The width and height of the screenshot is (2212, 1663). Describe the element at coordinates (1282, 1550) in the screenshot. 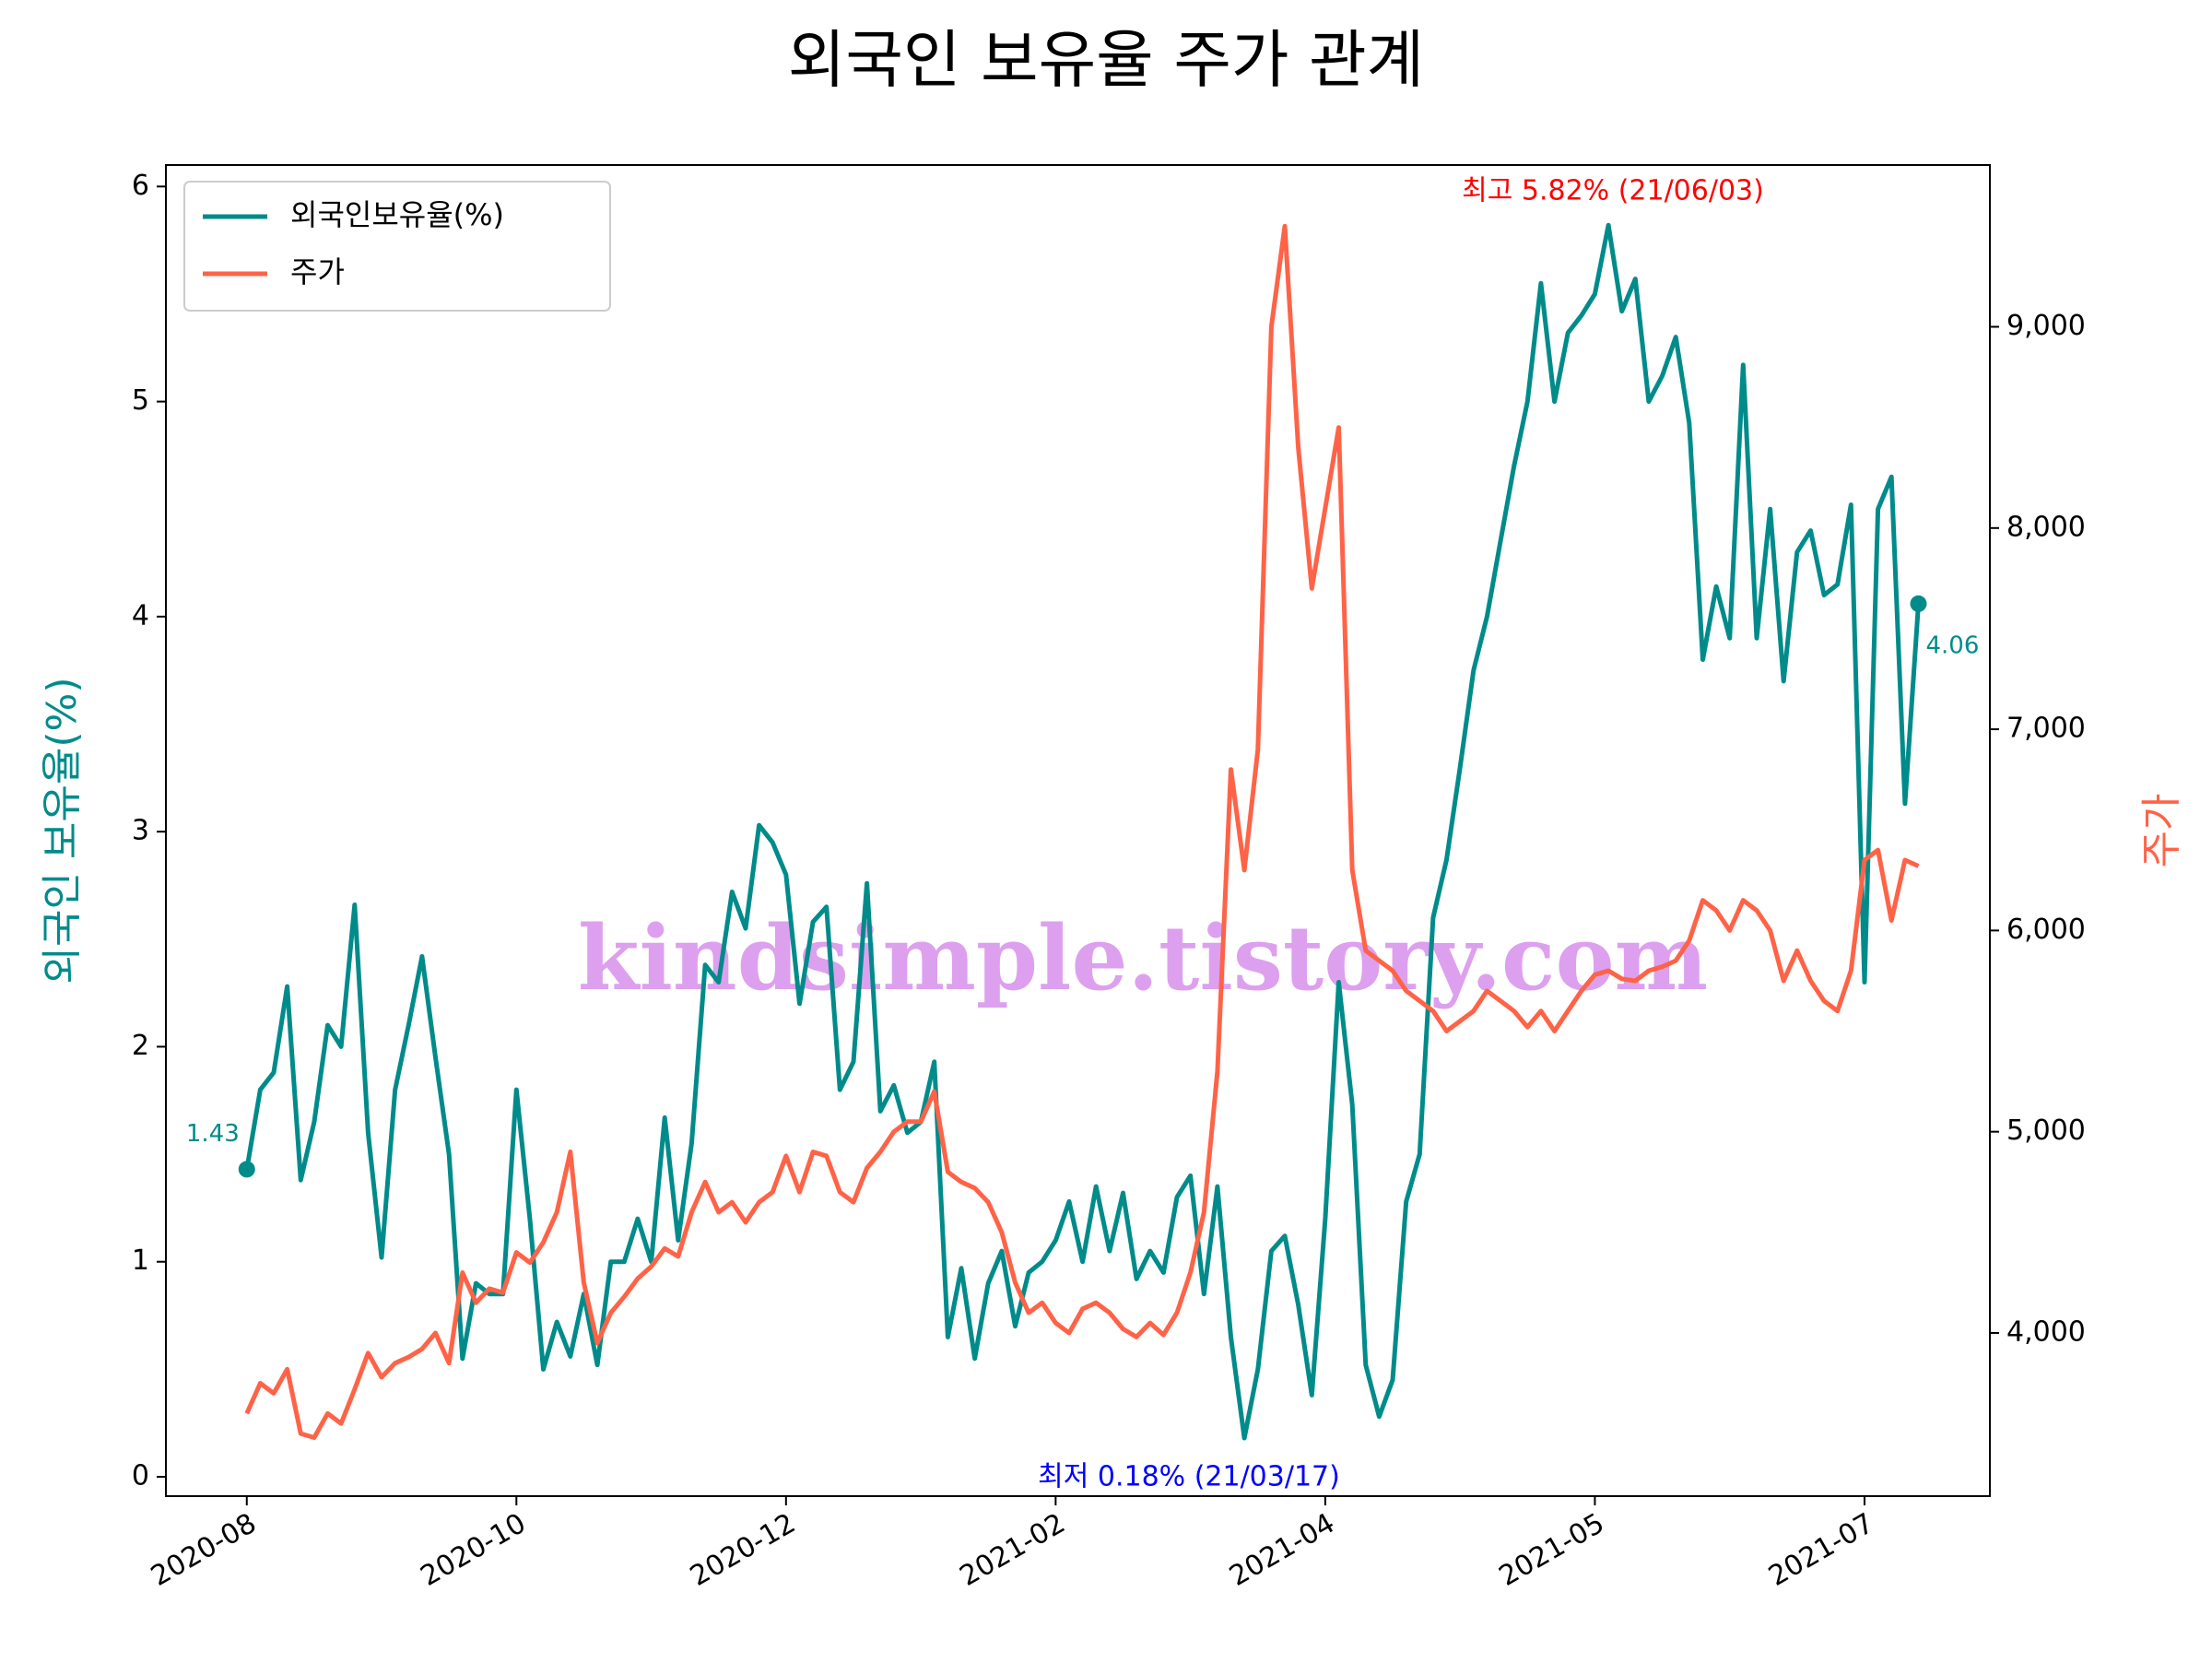

I see `x-tick-label: 2021-04` at that location.